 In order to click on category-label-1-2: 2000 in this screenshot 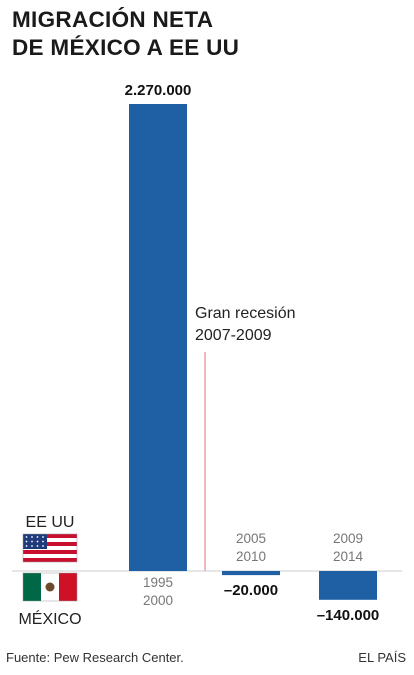, I will do `click(158, 600)`.